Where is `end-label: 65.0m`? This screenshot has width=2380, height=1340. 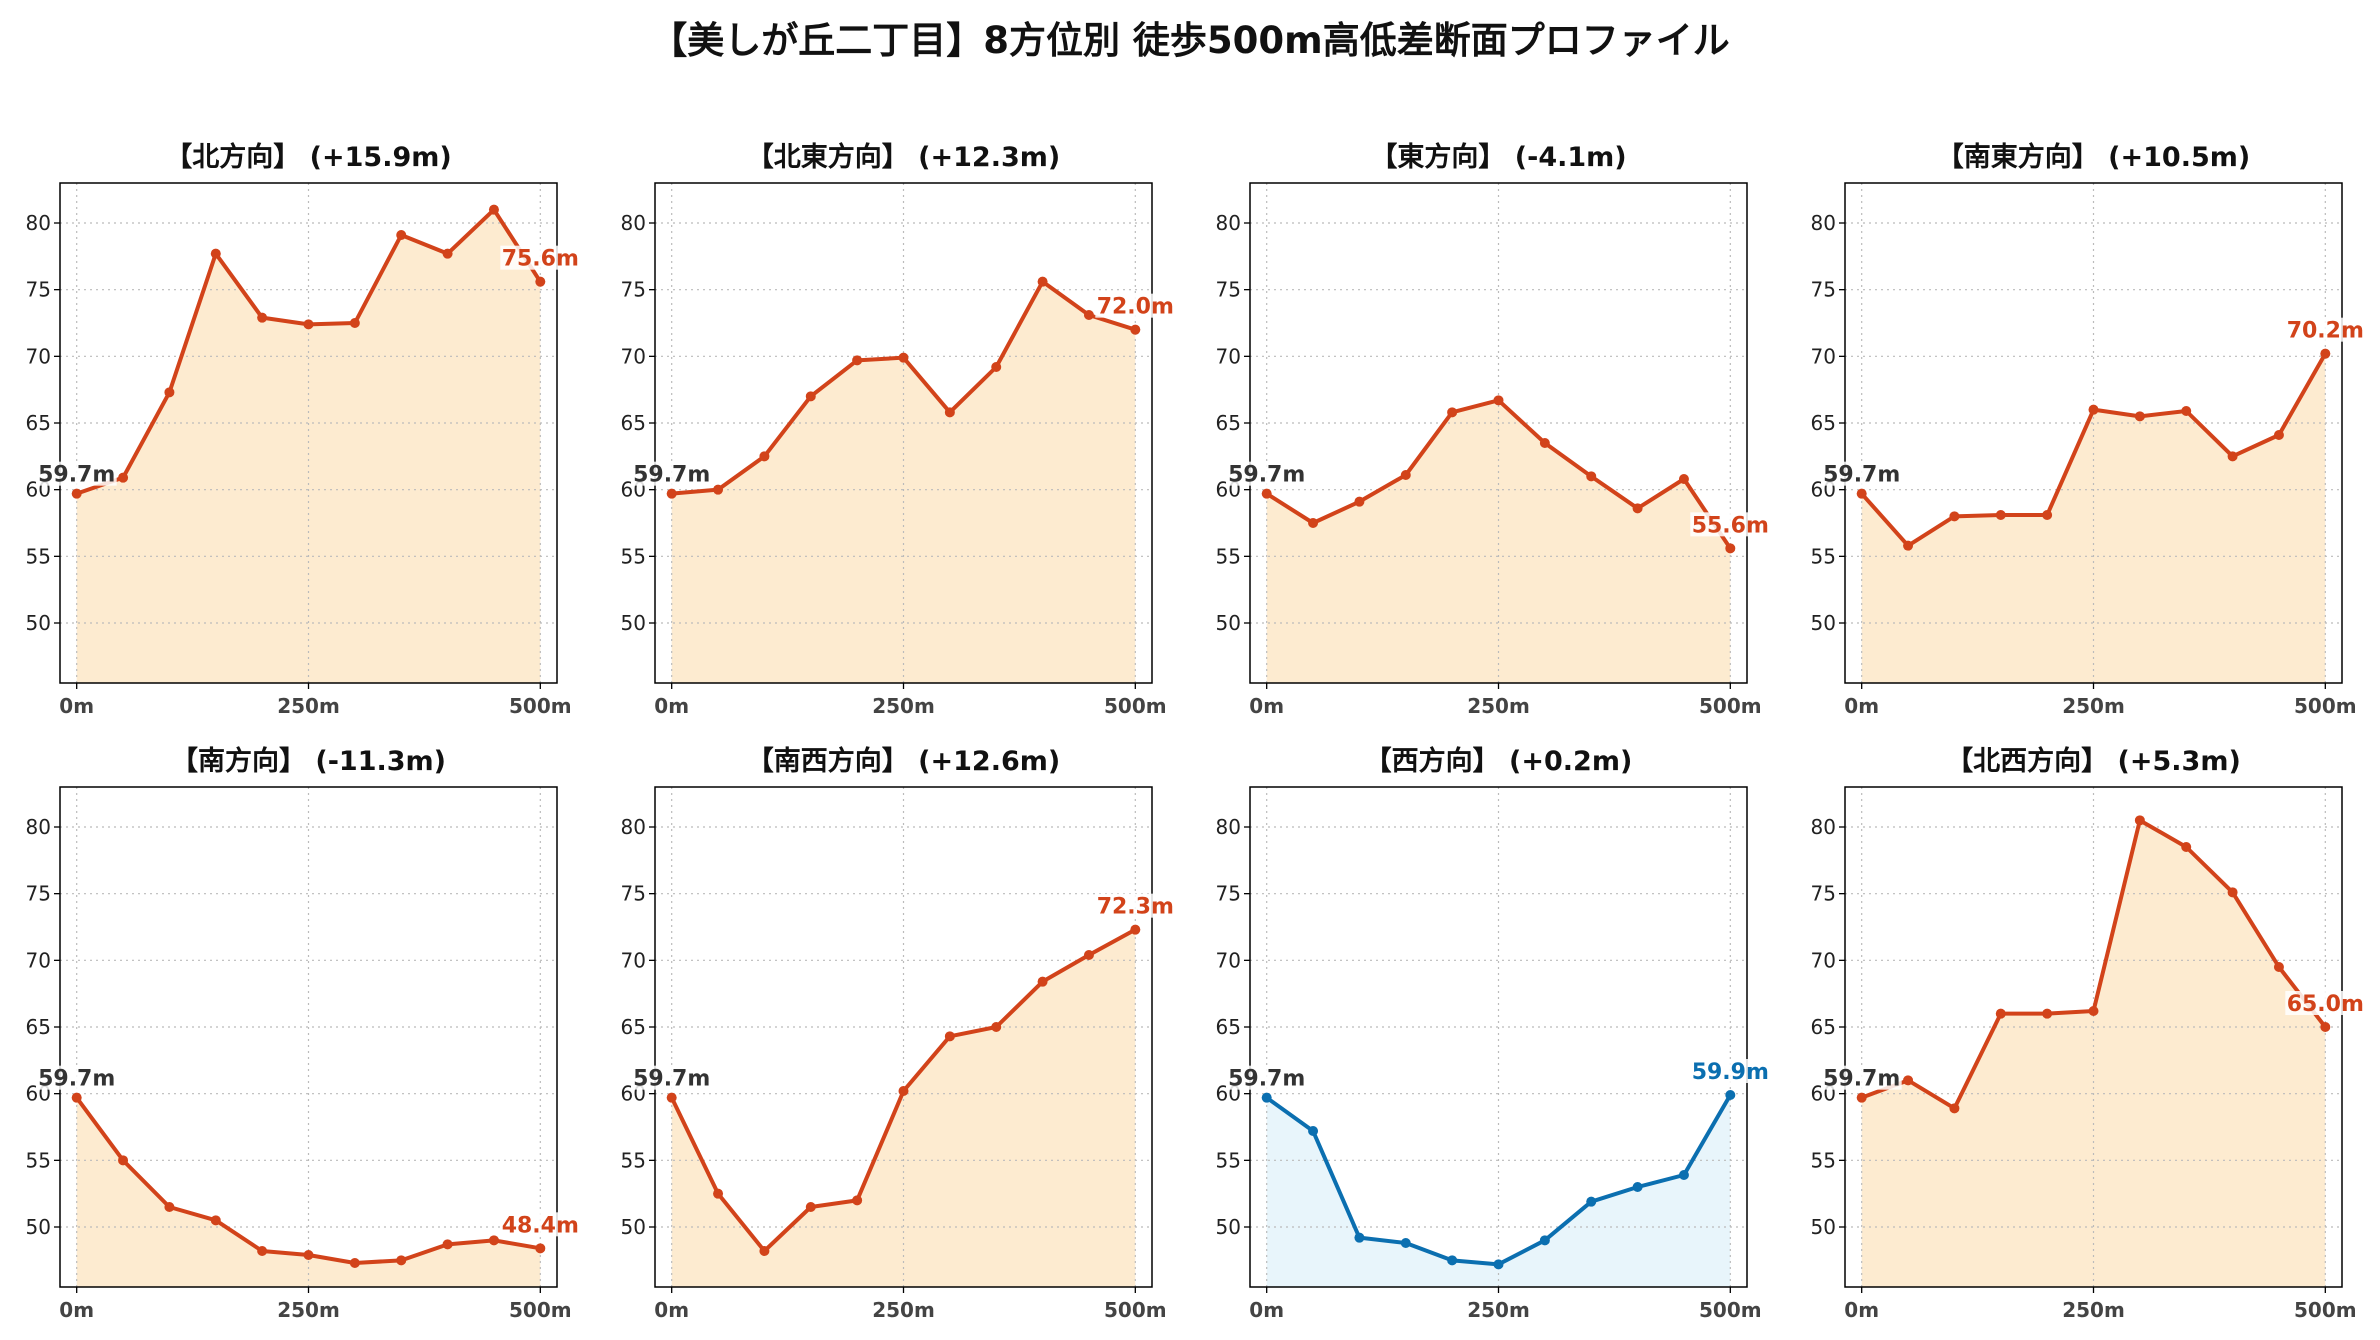 end-label: 65.0m is located at coordinates (2325, 1004).